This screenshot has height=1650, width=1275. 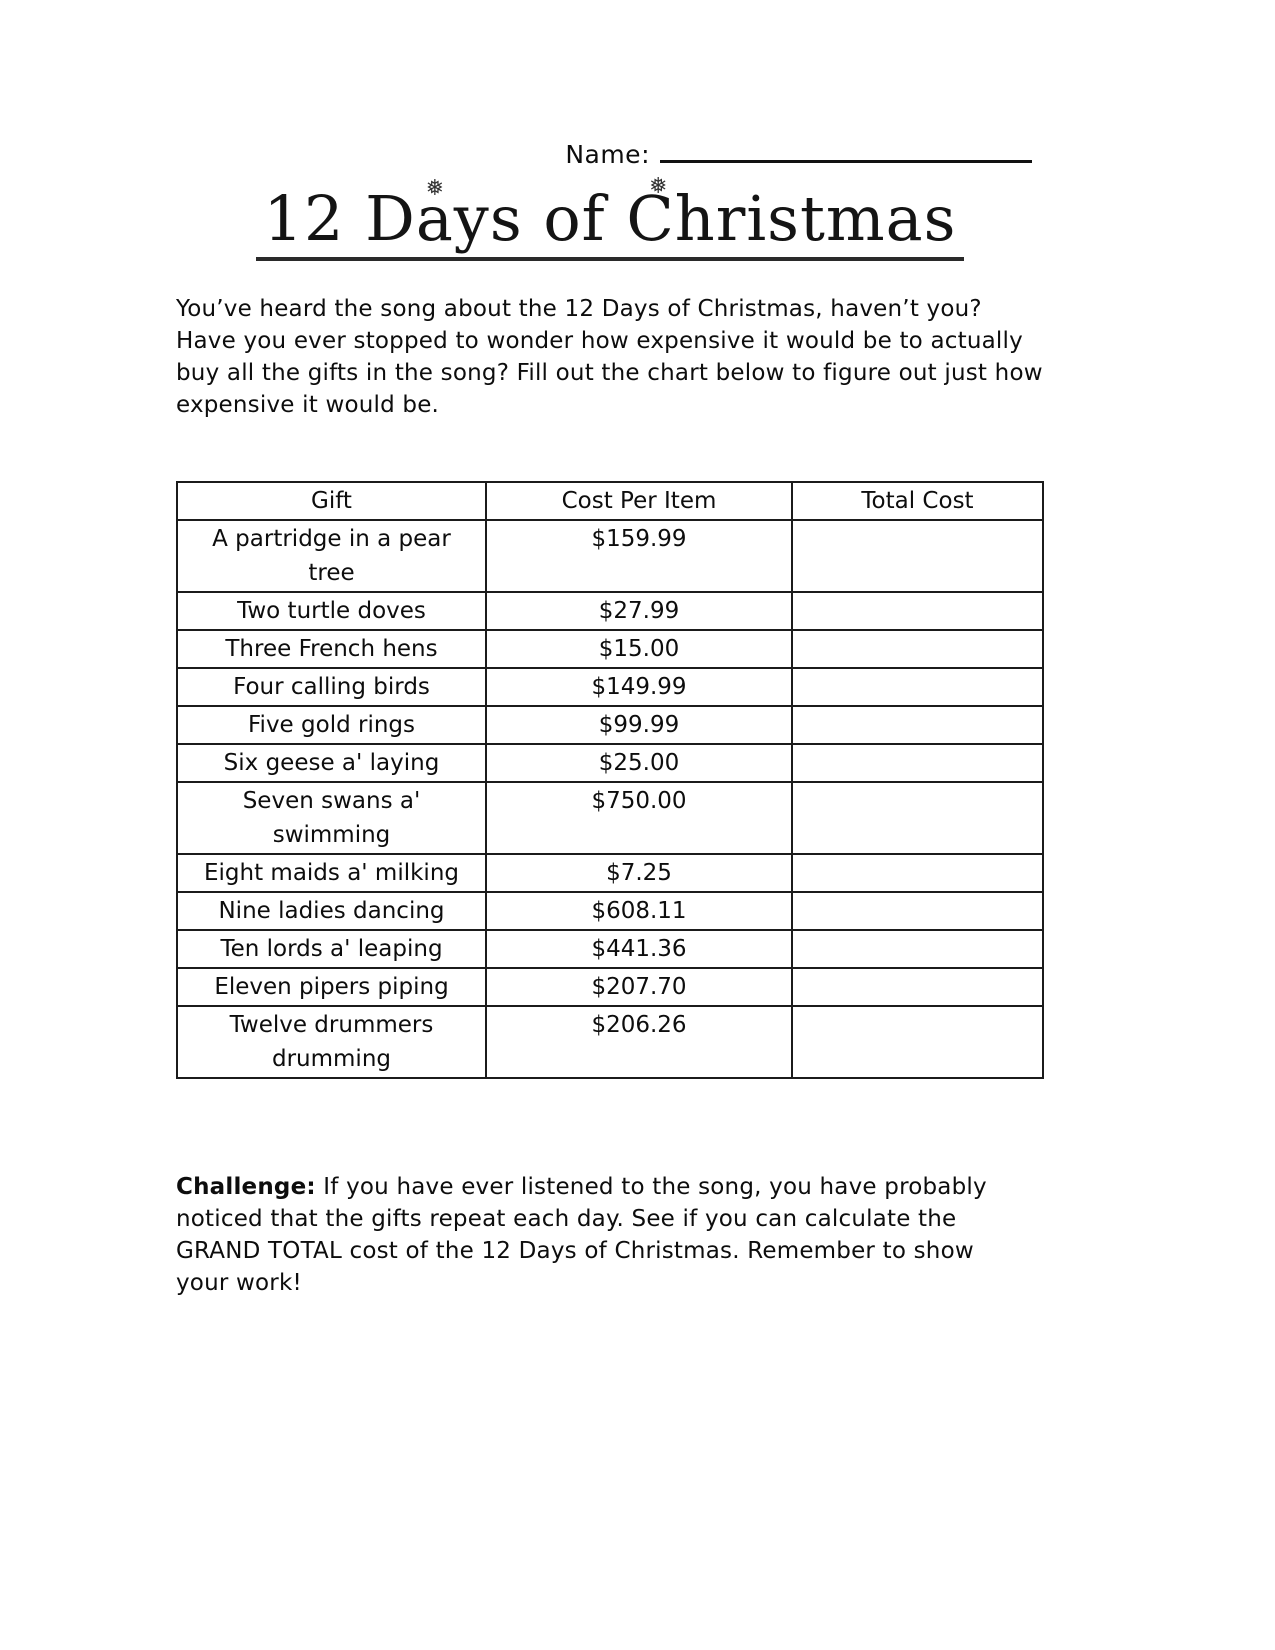 I want to click on challenge-label: Challenge:, so click(x=246, y=1187).